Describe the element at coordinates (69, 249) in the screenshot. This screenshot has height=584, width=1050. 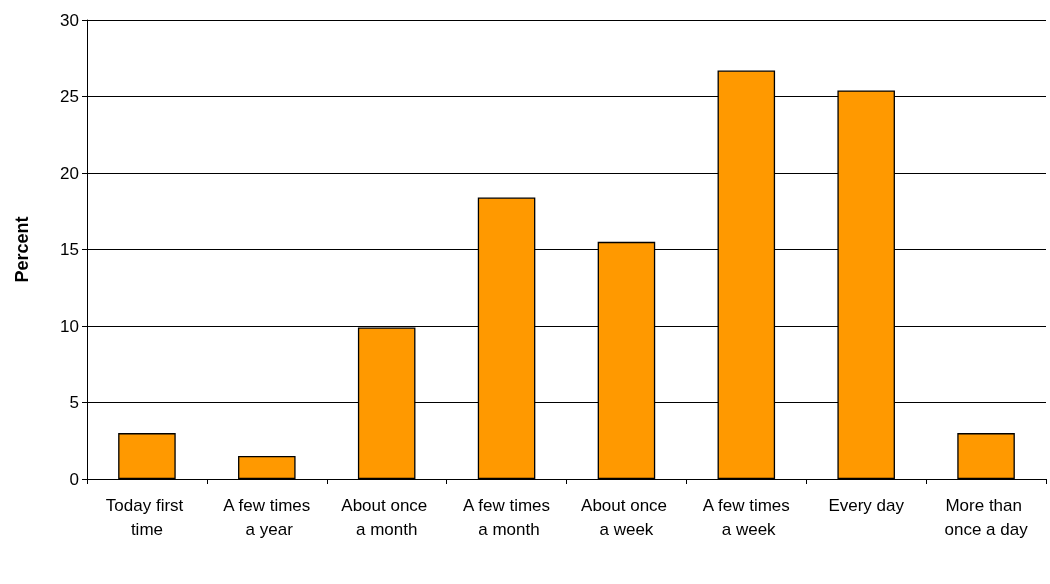
I see `y-tick-label: 15` at that location.